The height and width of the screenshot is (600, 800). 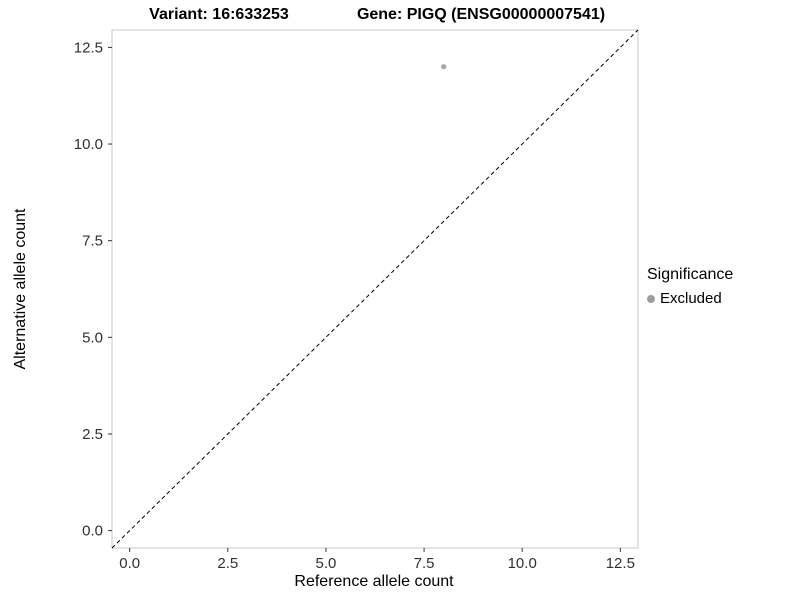 What do you see at coordinates (92, 531) in the screenshot?
I see `y-axis-tick-label: 0.0` at bounding box center [92, 531].